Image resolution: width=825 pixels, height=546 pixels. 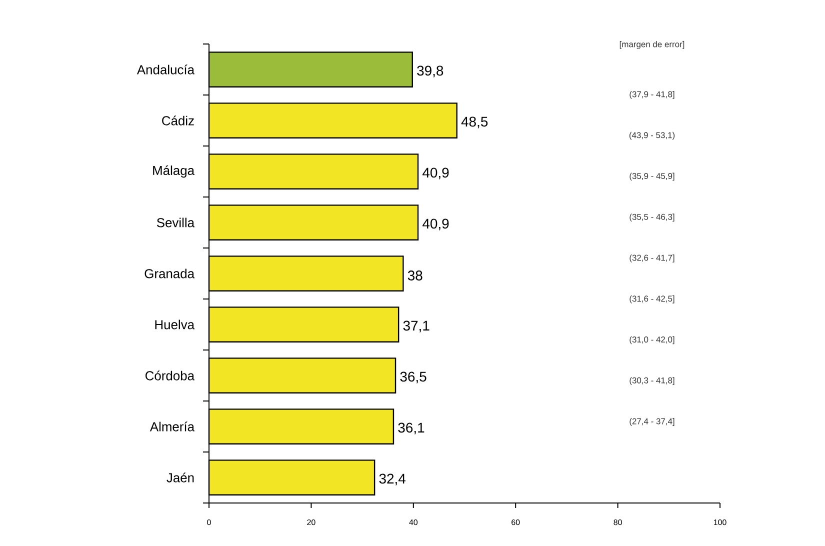 What do you see at coordinates (415, 275) in the screenshot?
I see `data-label: 38` at bounding box center [415, 275].